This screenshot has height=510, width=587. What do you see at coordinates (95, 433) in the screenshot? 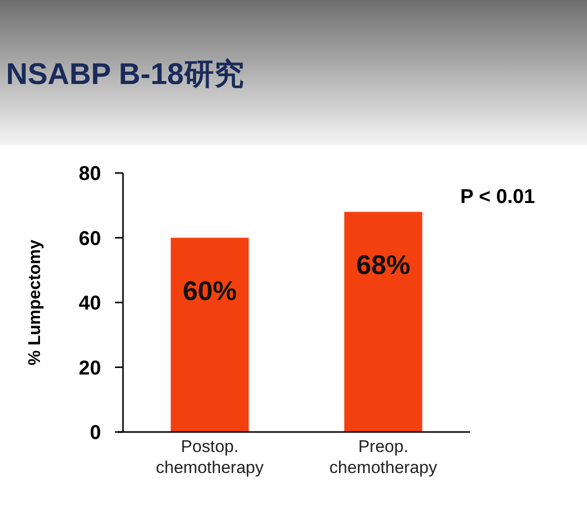
I see `y-tick-label: 0` at bounding box center [95, 433].